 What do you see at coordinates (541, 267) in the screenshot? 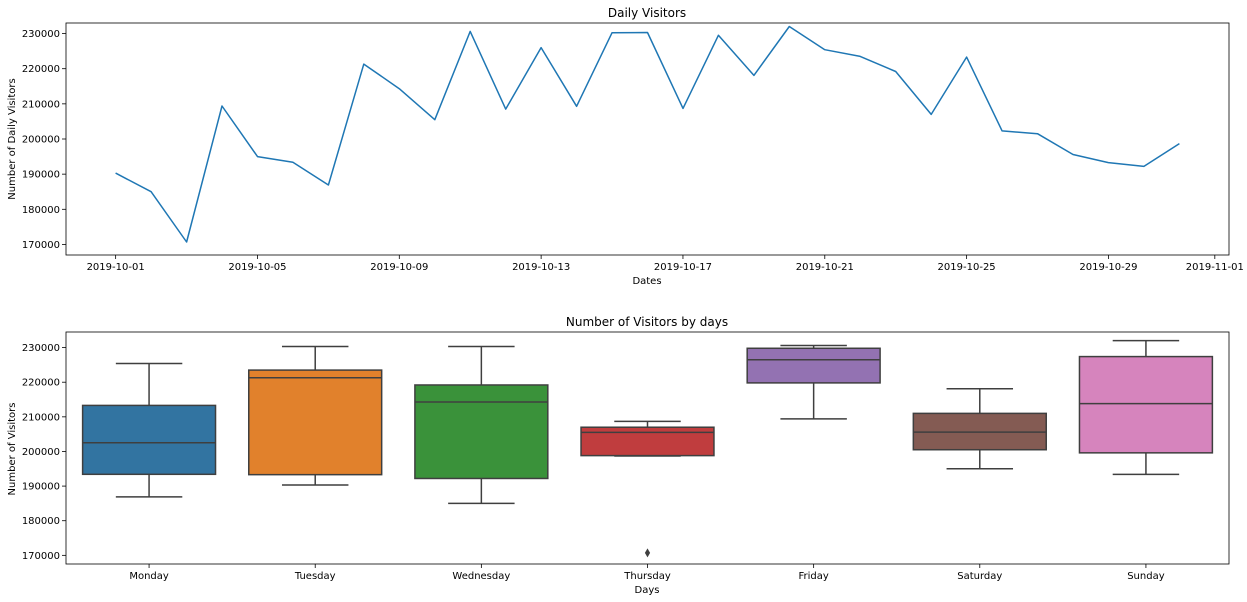
I see `line-x-tick-label: 2019-10-13` at bounding box center [541, 267].